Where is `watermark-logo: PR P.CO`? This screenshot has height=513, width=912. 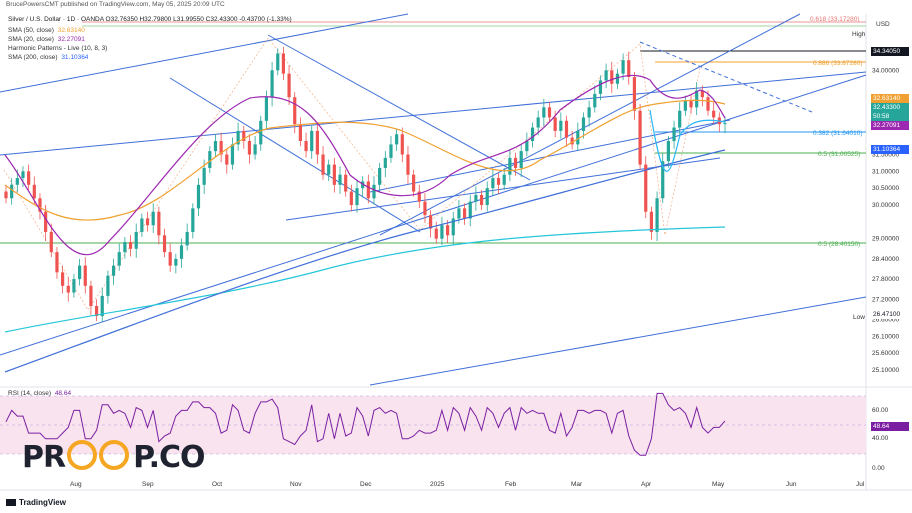 watermark-logo: PR P.CO is located at coordinates (114, 457).